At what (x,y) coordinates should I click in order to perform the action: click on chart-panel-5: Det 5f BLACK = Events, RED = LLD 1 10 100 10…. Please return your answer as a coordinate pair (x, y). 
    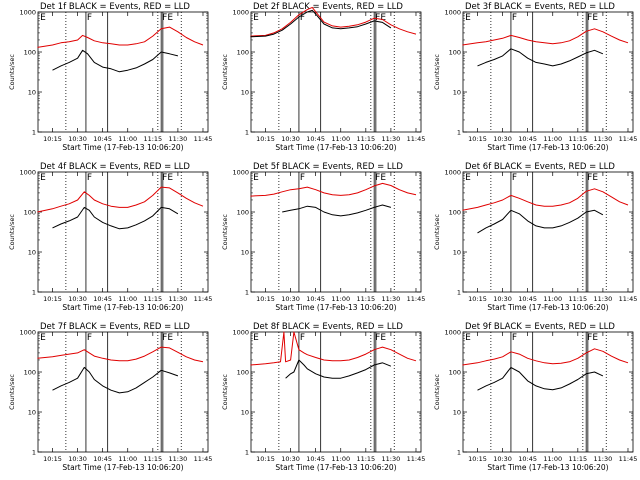
    Looking at the image, I should click on (323, 237).